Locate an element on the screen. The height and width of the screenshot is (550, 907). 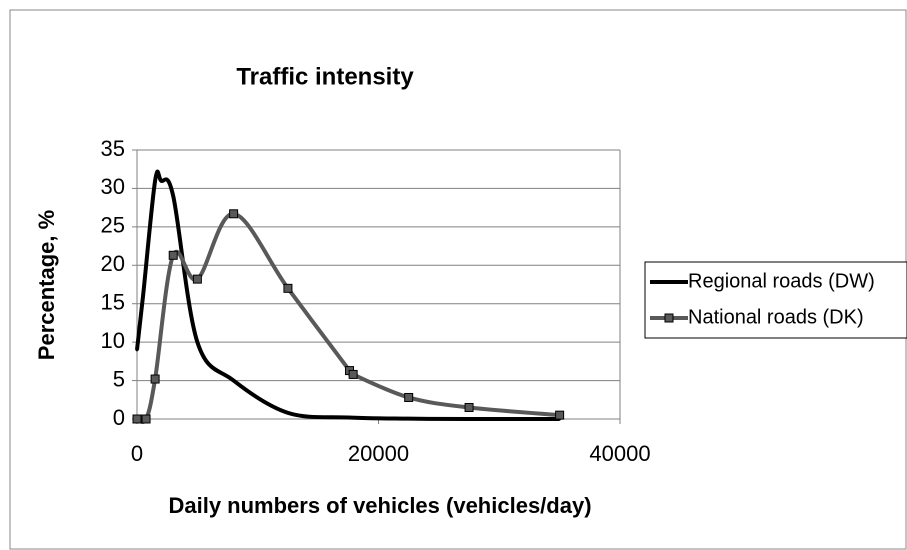
y-axis-label: Percentage, % is located at coordinates (46, 285).